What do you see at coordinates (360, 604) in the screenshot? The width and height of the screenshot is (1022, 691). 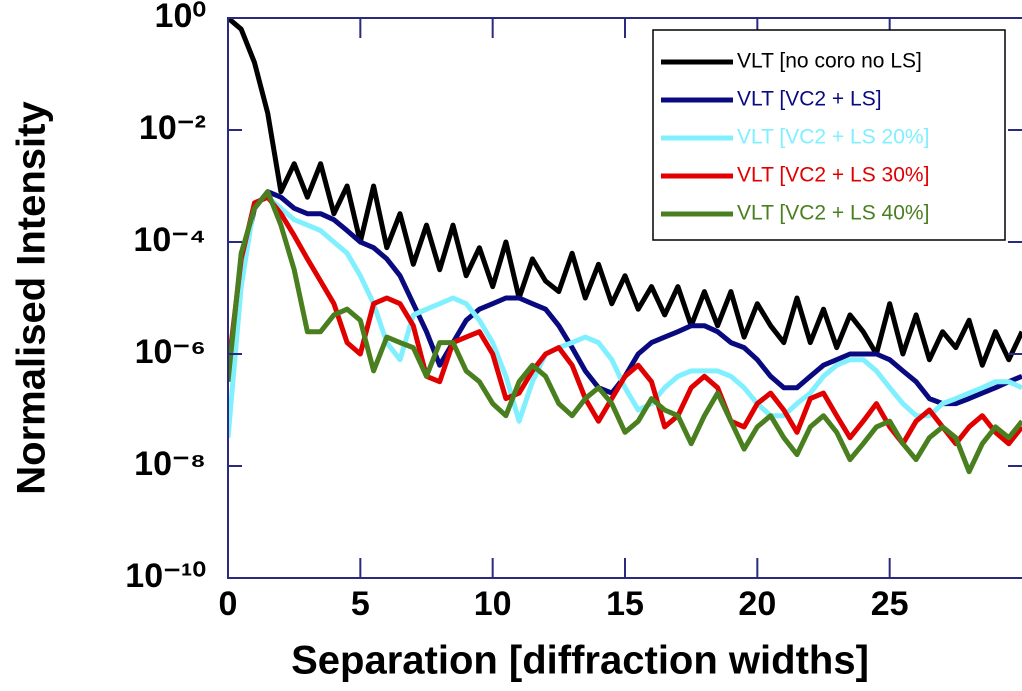 I see `x-tick-label: 5` at bounding box center [360, 604].